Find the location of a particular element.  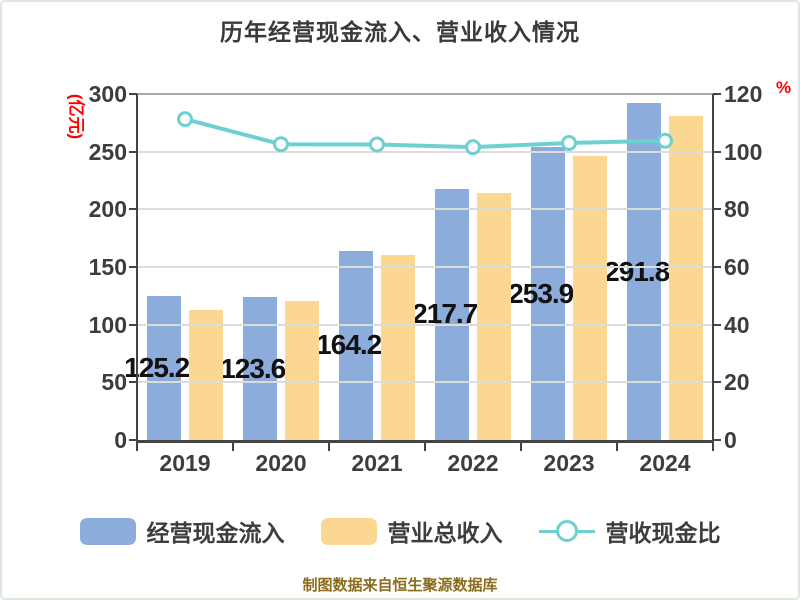

x-axis-label-2020: 2020 is located at coordinates (281, 463).